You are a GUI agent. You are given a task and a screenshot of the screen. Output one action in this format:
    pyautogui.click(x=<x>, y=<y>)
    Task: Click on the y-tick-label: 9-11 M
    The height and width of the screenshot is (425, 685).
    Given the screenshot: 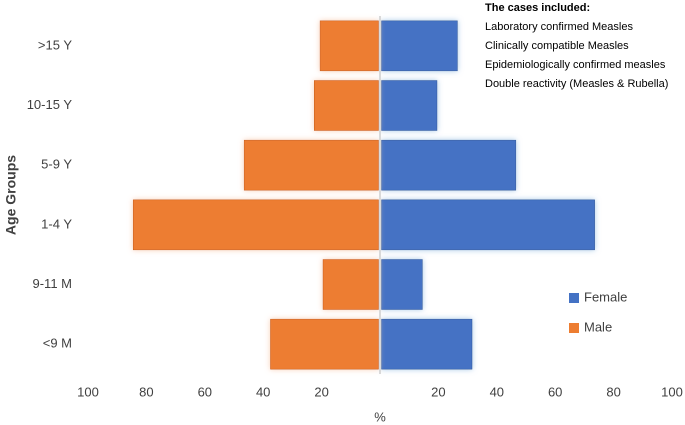 What is the action you would take?
    pyautogui.click(x=53, y=283)
    